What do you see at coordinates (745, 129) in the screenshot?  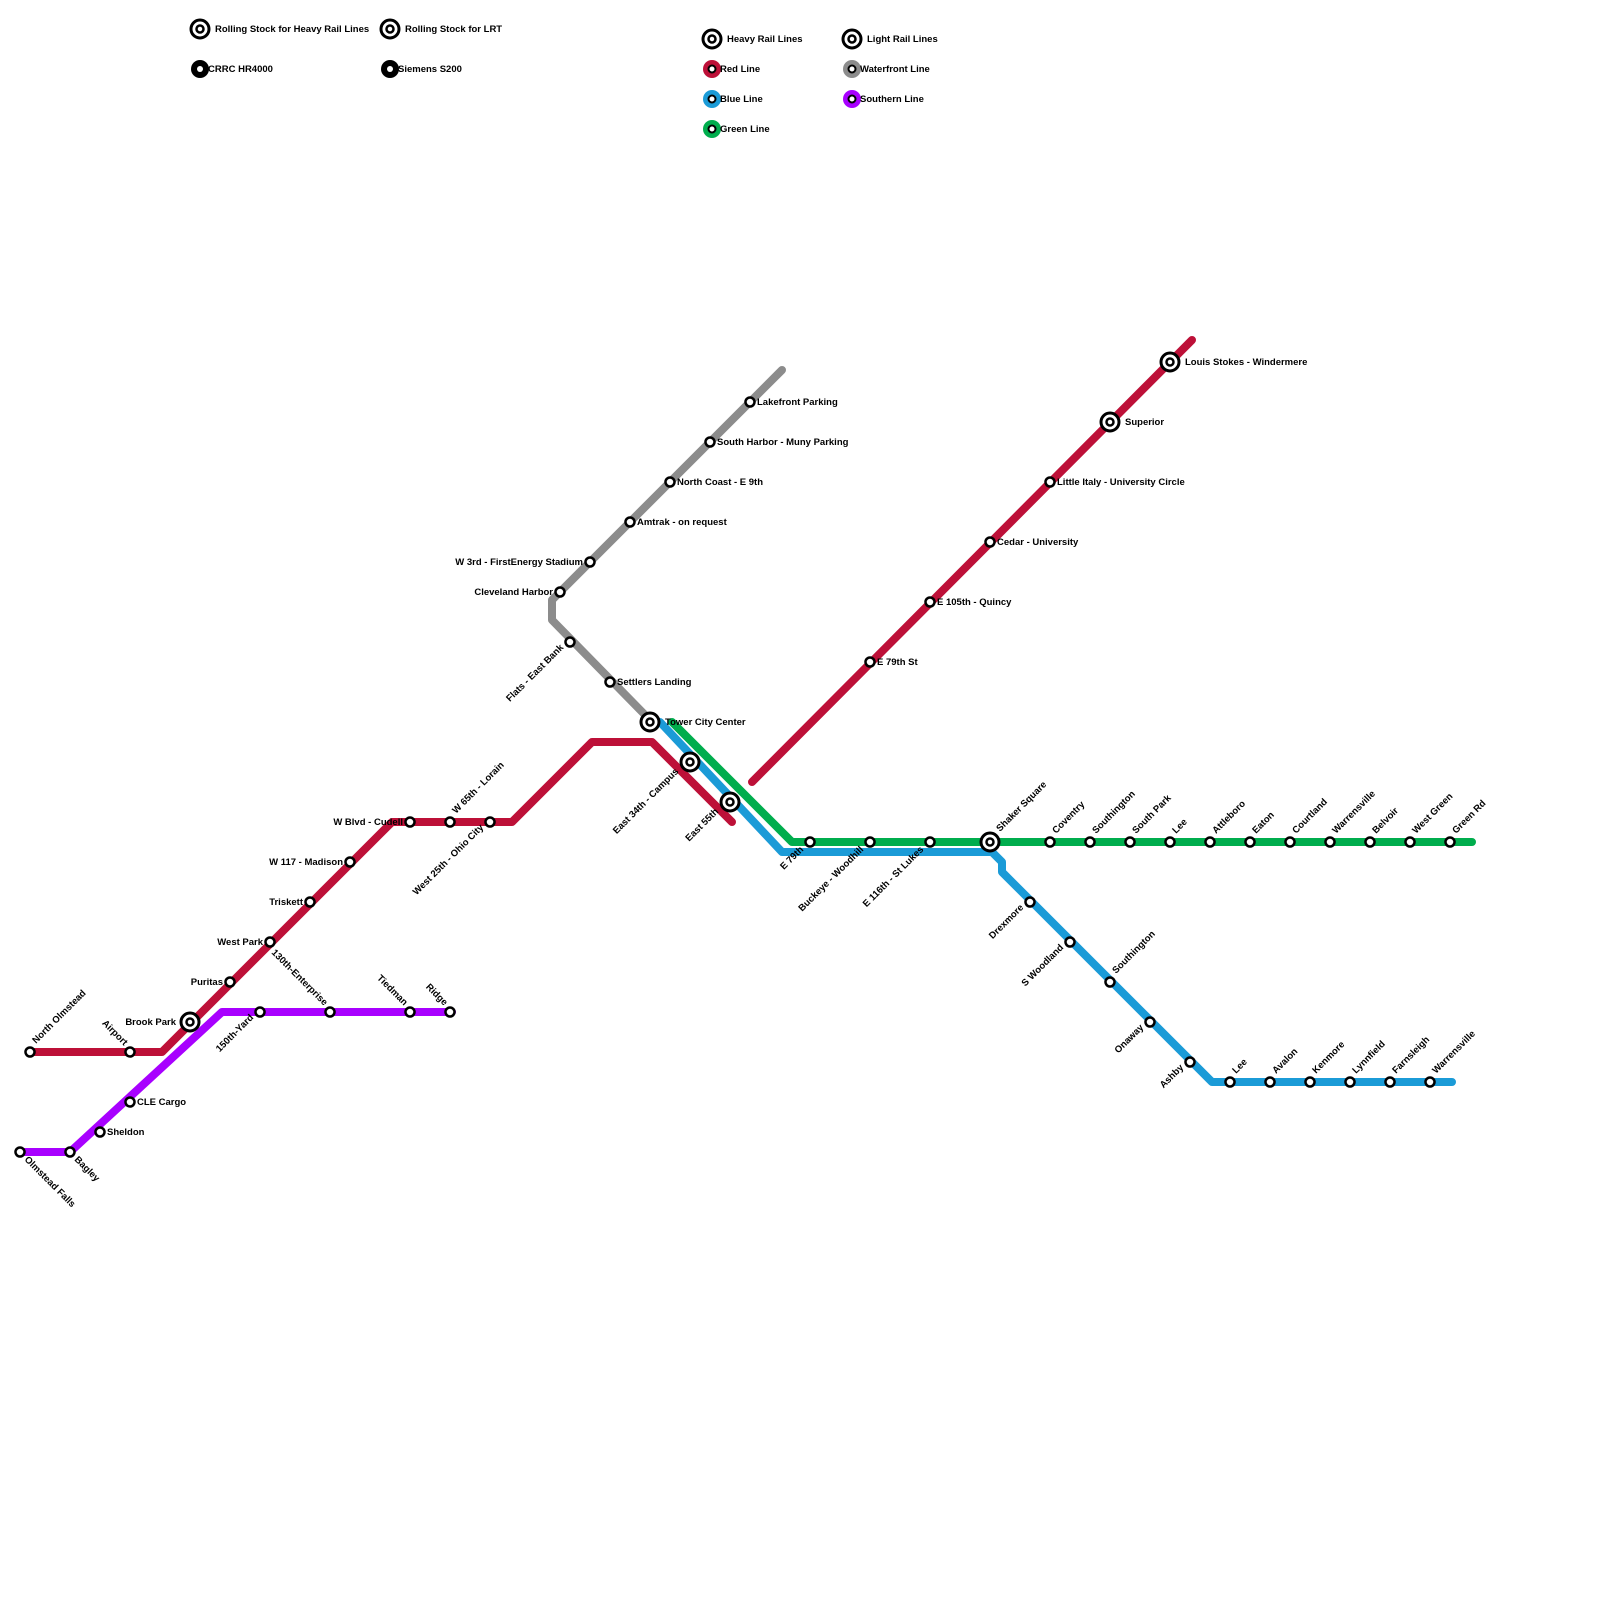 I see `legend-label: Green Line` at bounding box center [745, 129].